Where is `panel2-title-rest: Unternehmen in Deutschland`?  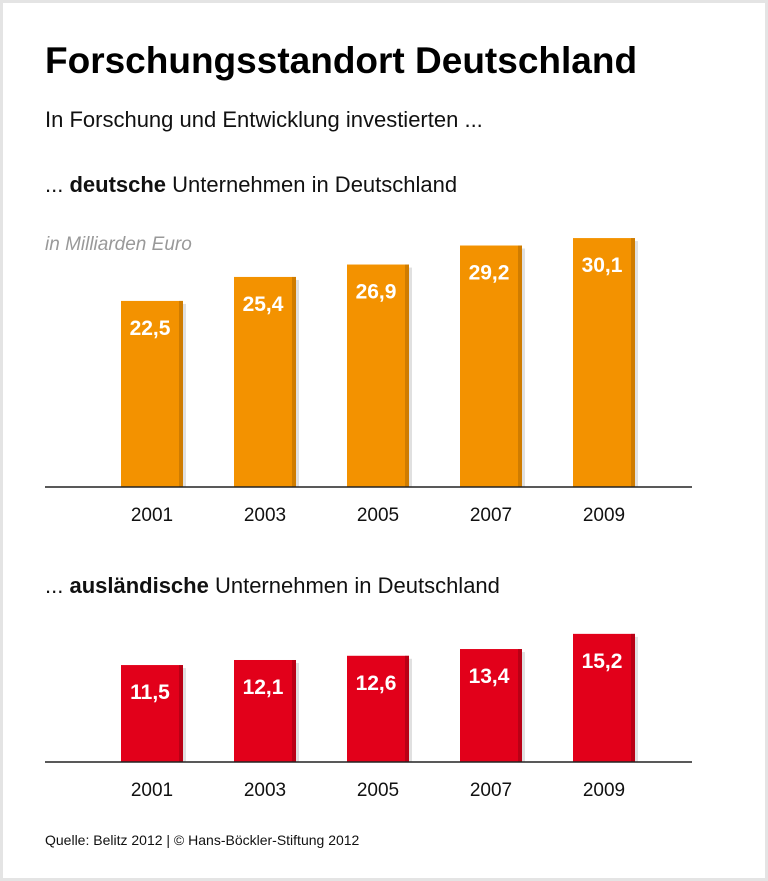 panel2-title-rest: Unternehmen in Deutschland is located at coordinates (354, 585).